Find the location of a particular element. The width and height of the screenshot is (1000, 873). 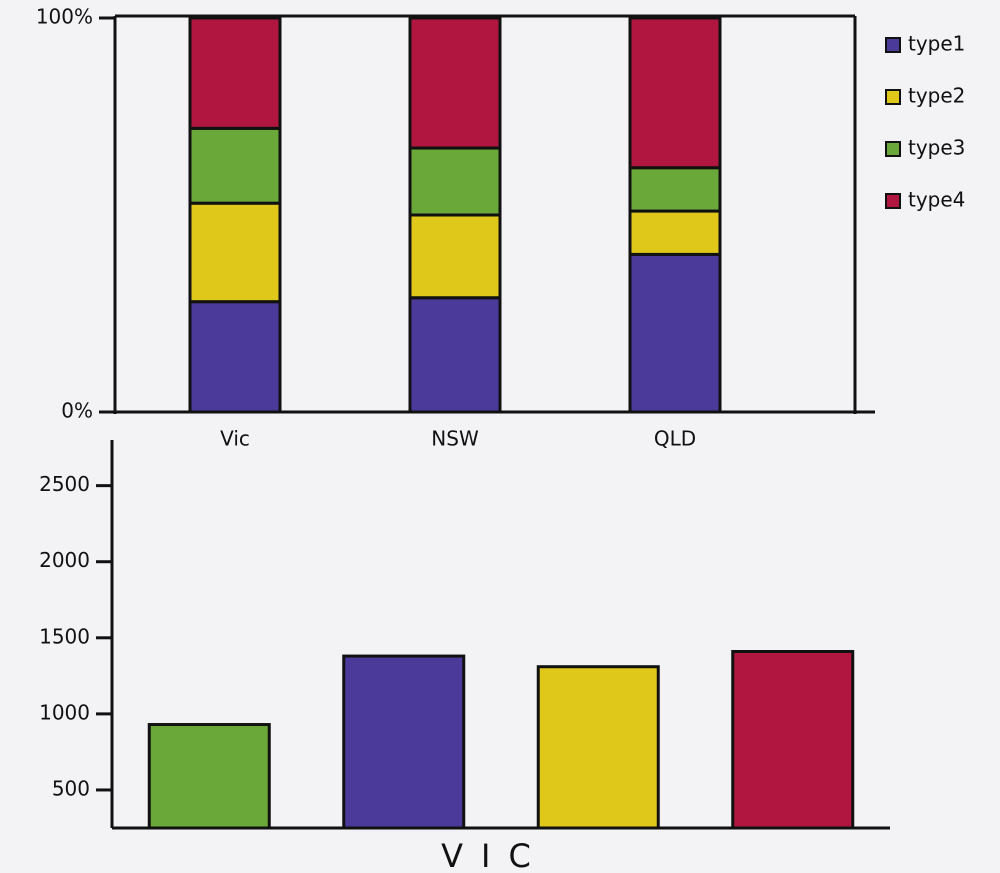

x-tick-label: QLD is located at coordinates (675, 439).